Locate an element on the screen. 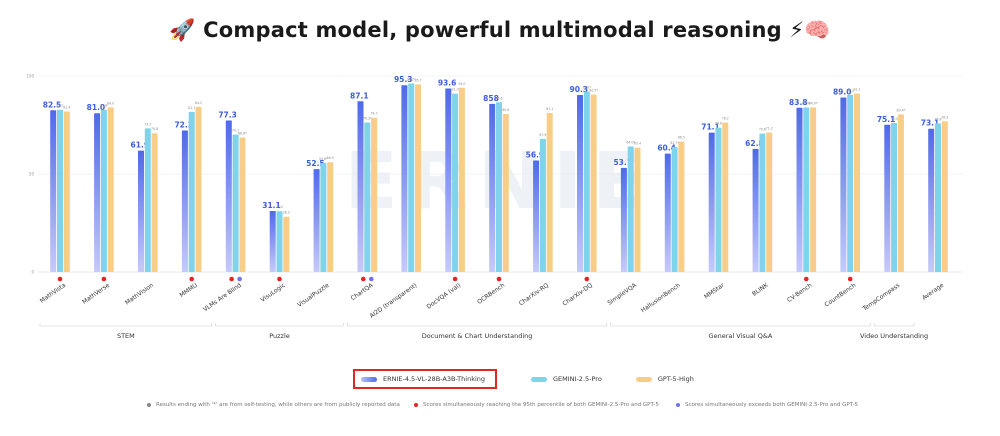 The width and height of the screenshot is (1000, 436). data-label-ernie: 31.1 is located at coordinates (271, 205).